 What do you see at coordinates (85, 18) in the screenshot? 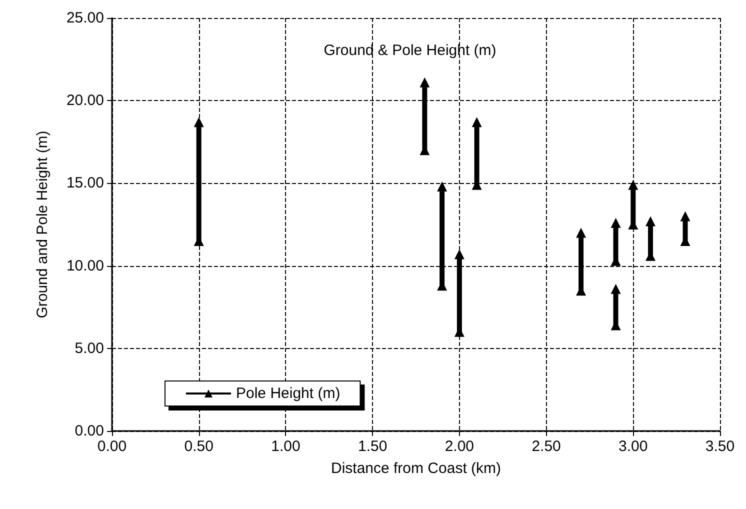
I see `y-tick-label: 25.00` at bounding box center [85, 18].